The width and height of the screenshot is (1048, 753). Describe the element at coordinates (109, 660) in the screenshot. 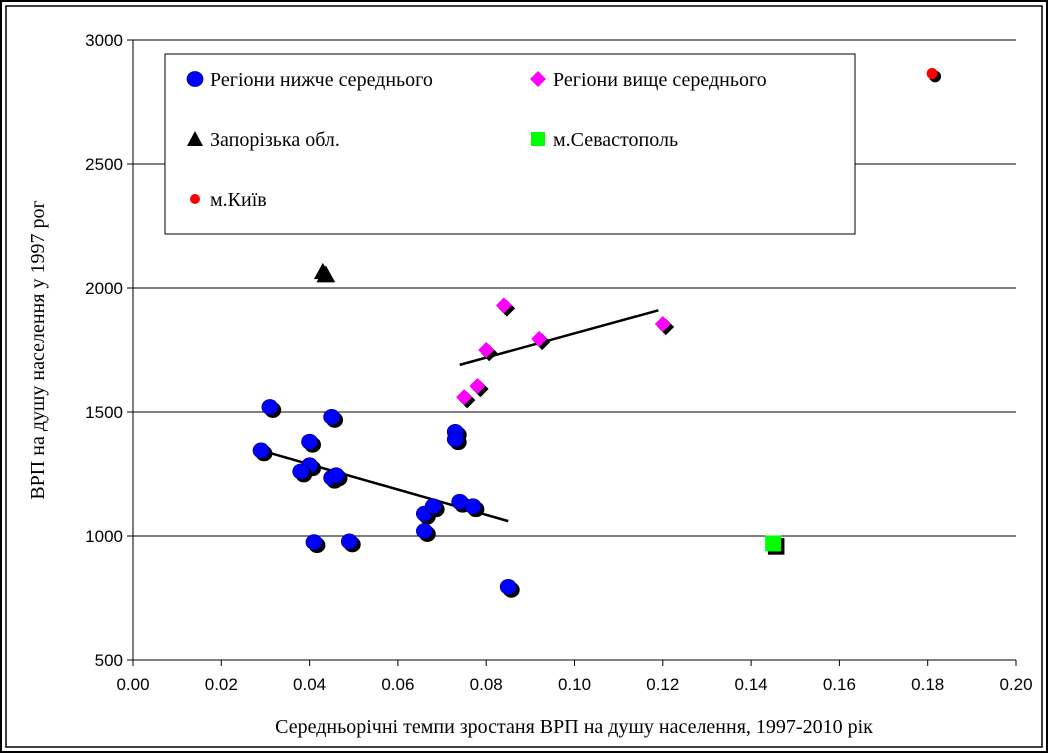

I see `y-tick-label: 500` at that location.